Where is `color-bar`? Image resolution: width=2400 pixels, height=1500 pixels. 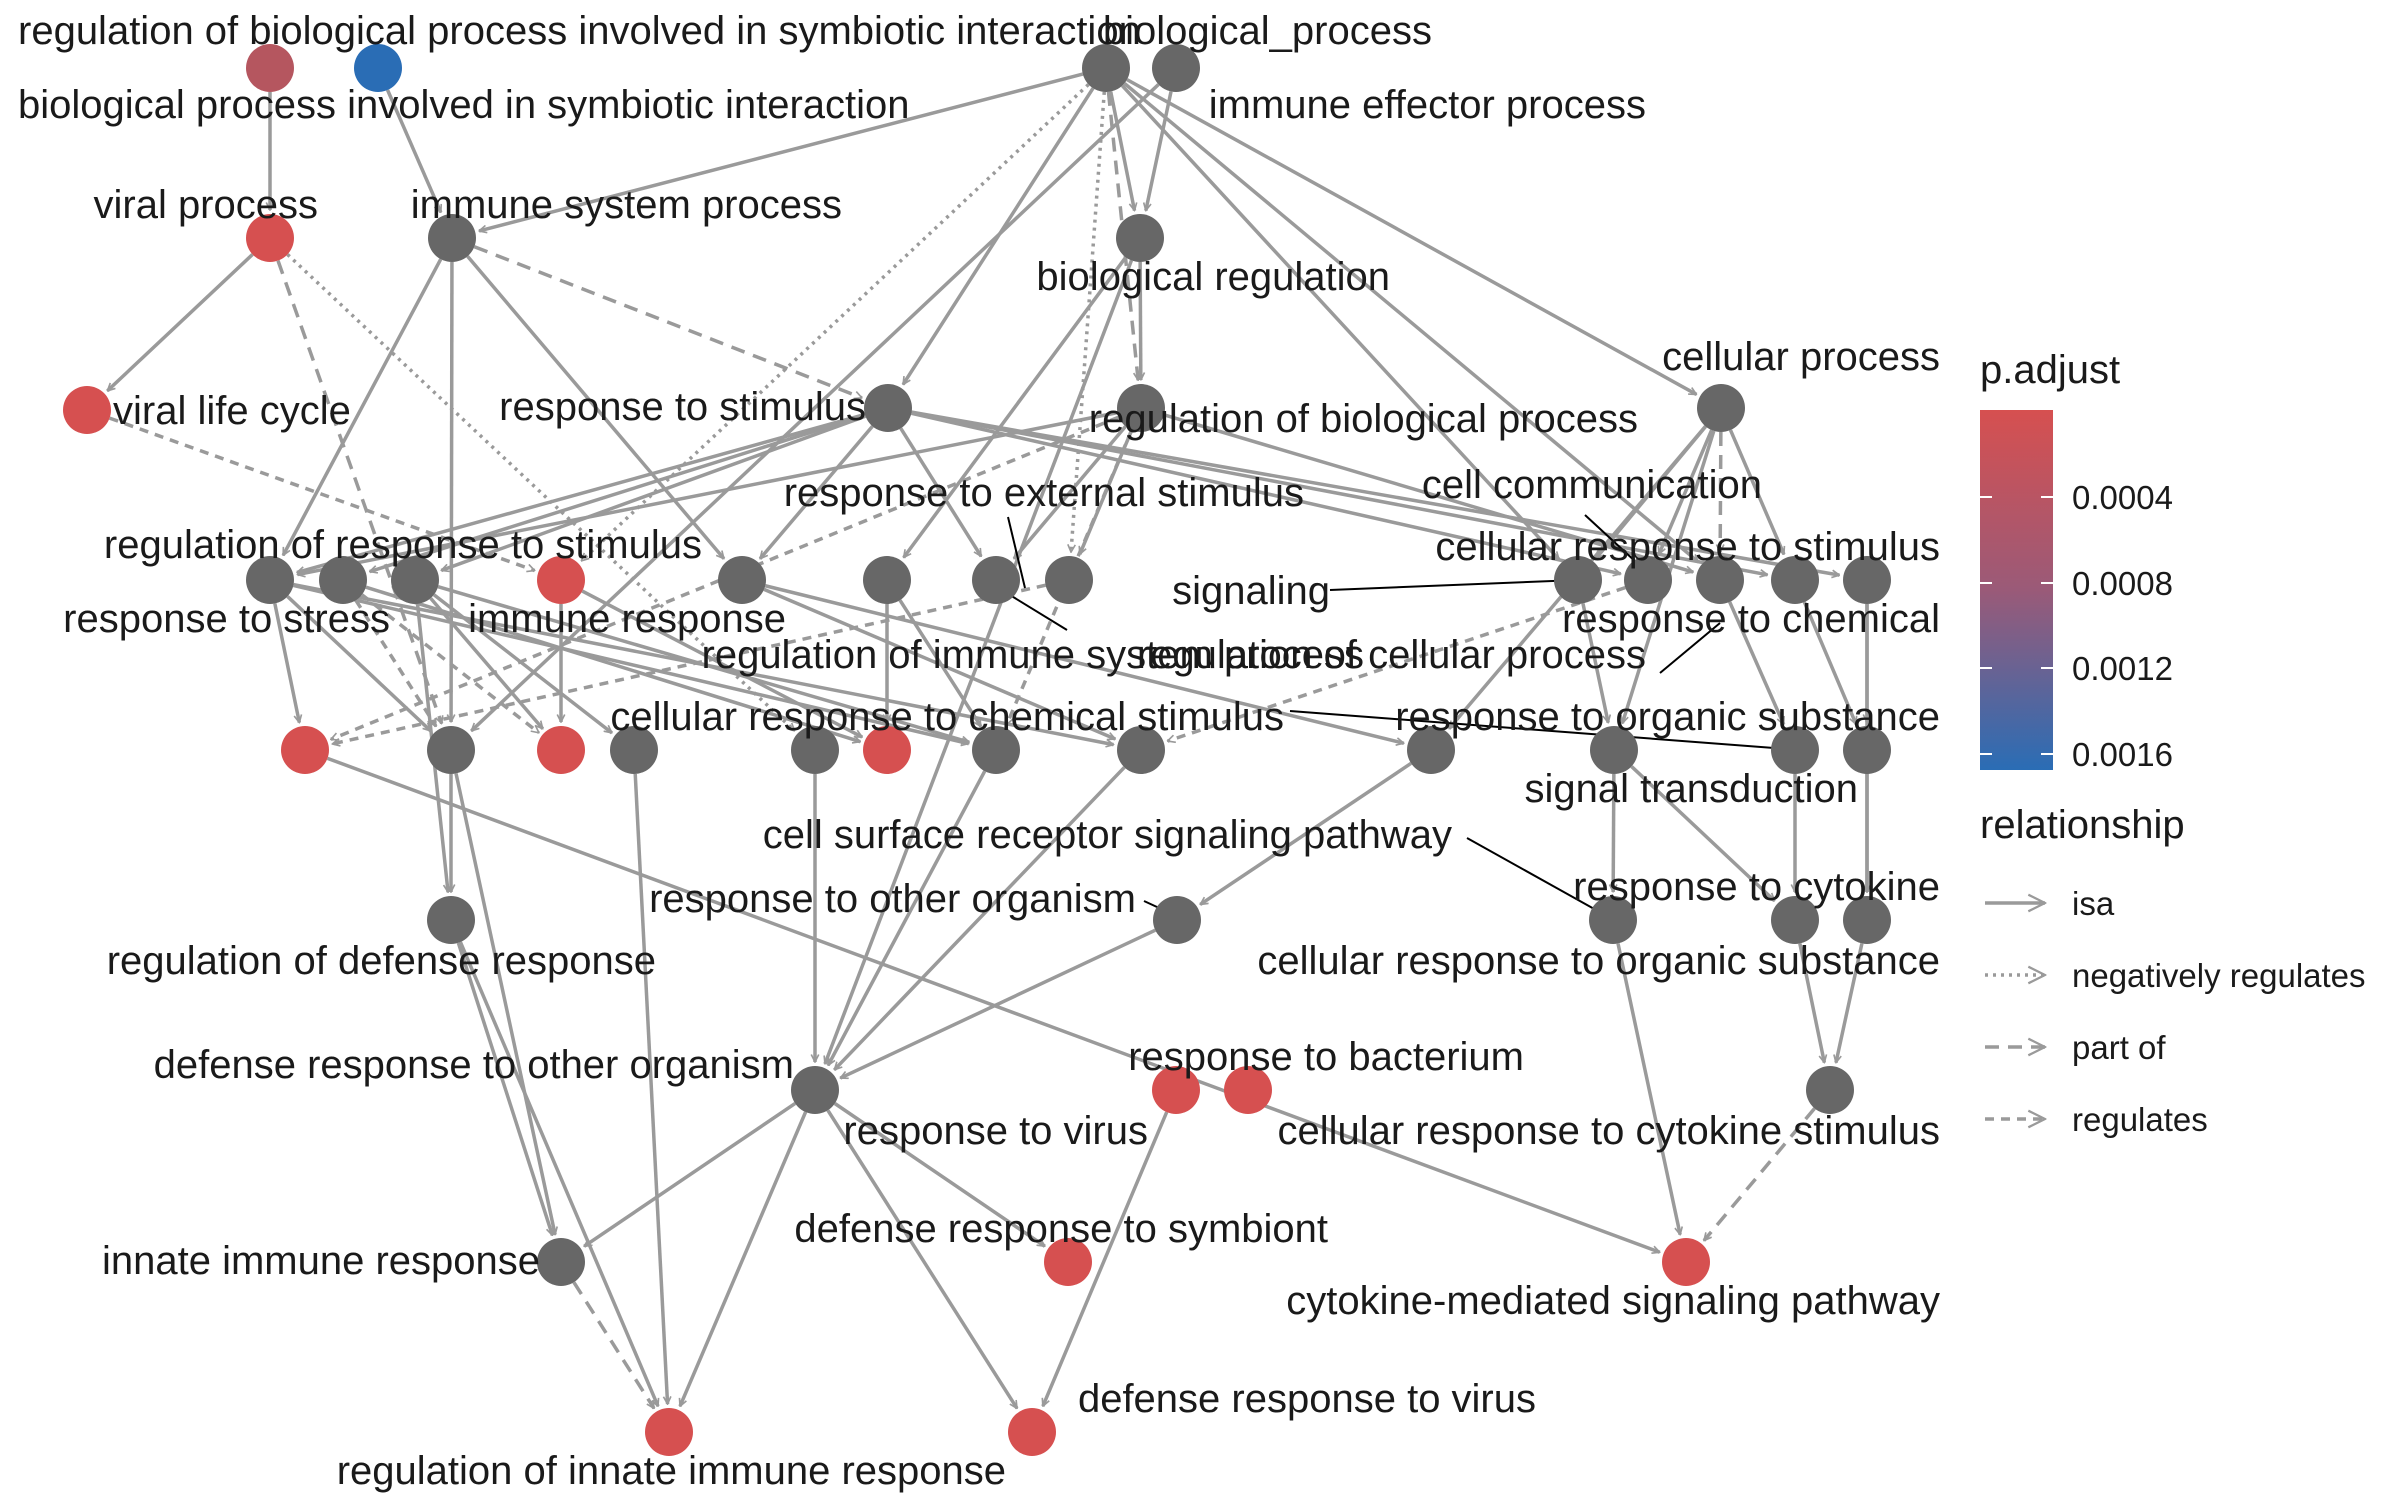 color-bar is located at coordinates (2016, 590).